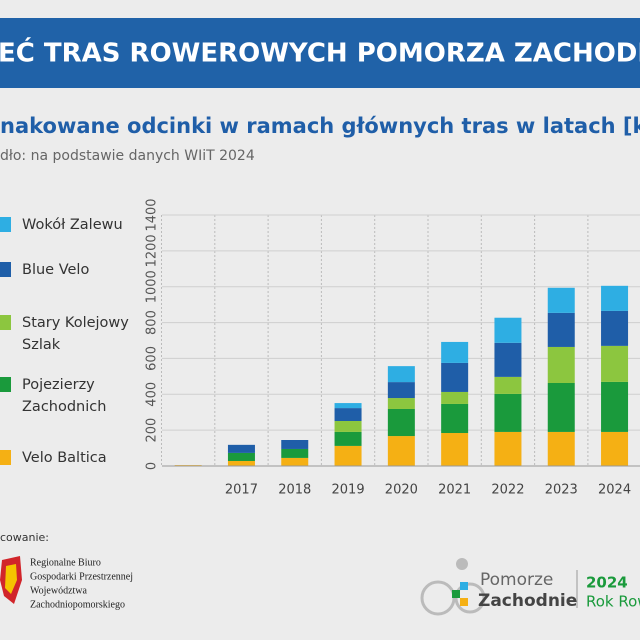 The height and width of the screenshot is (640, 640). I want to click on x-tick-label: 2019, so click(348, 490).